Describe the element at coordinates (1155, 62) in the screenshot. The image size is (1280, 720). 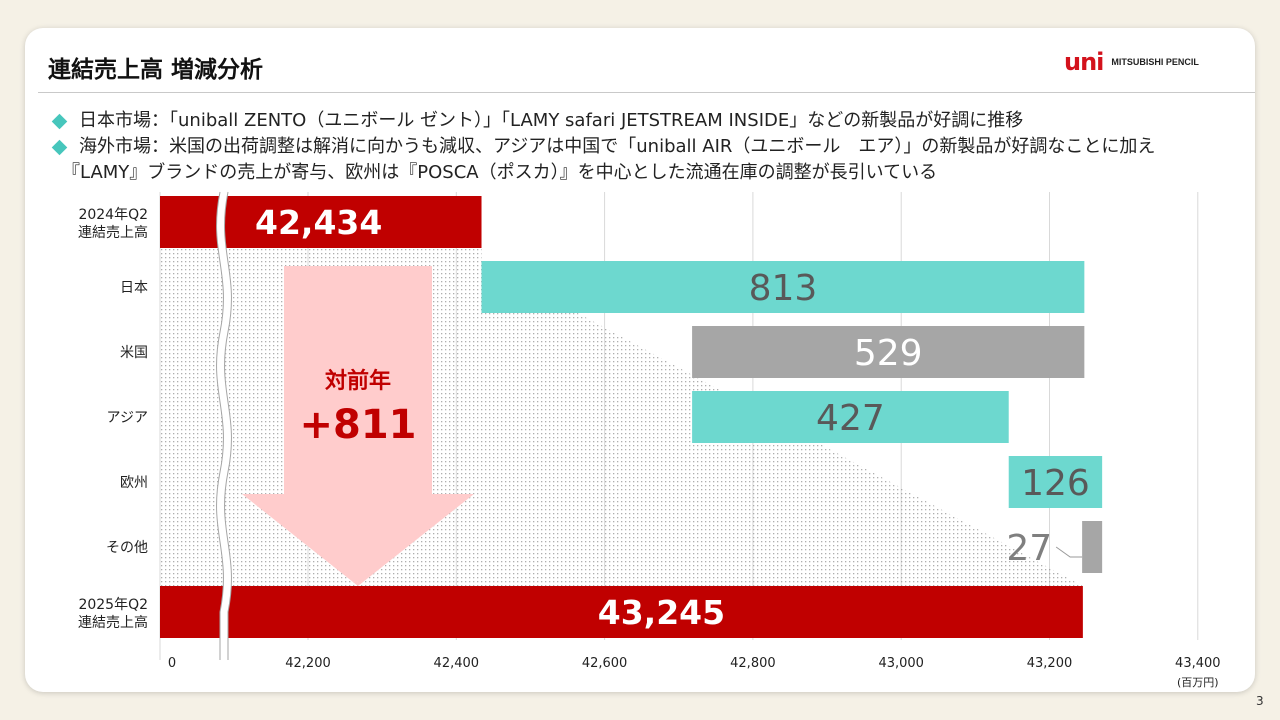
I see `logo-text: MITSUBISHI PENCIL` at that location.